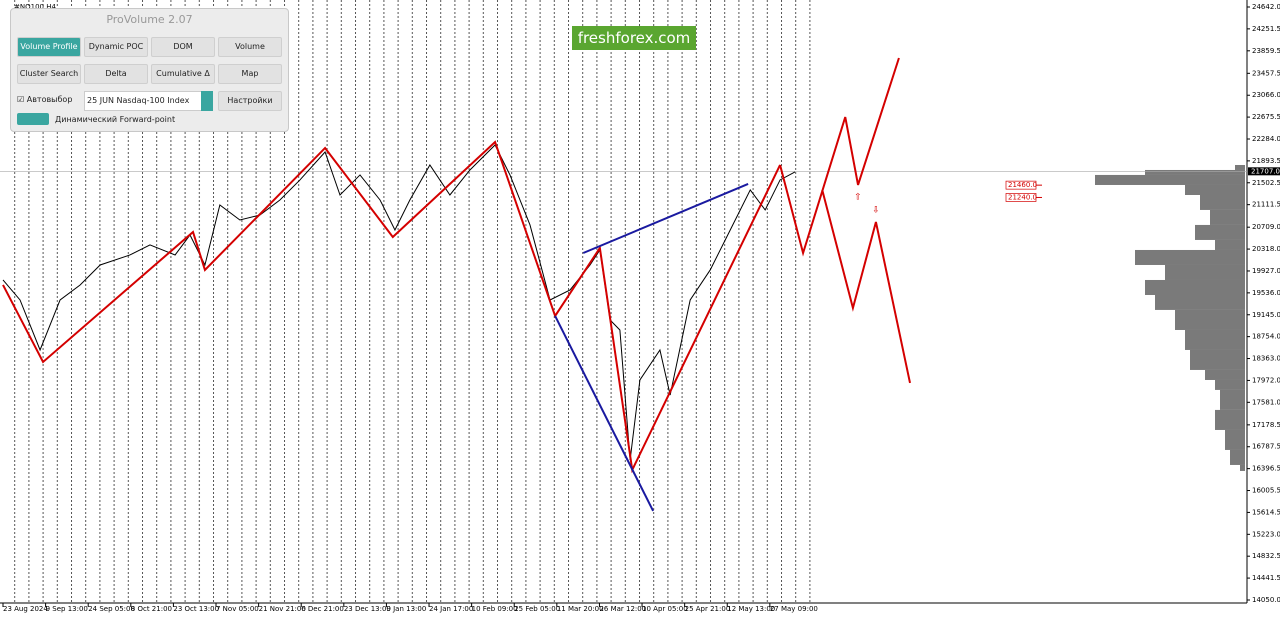 The width and height of the screenshot is (1280, 618). Describe the element at coordinates (1266, 249) in the screenshot. I see `y-tick-label: 20318.0` at that location.